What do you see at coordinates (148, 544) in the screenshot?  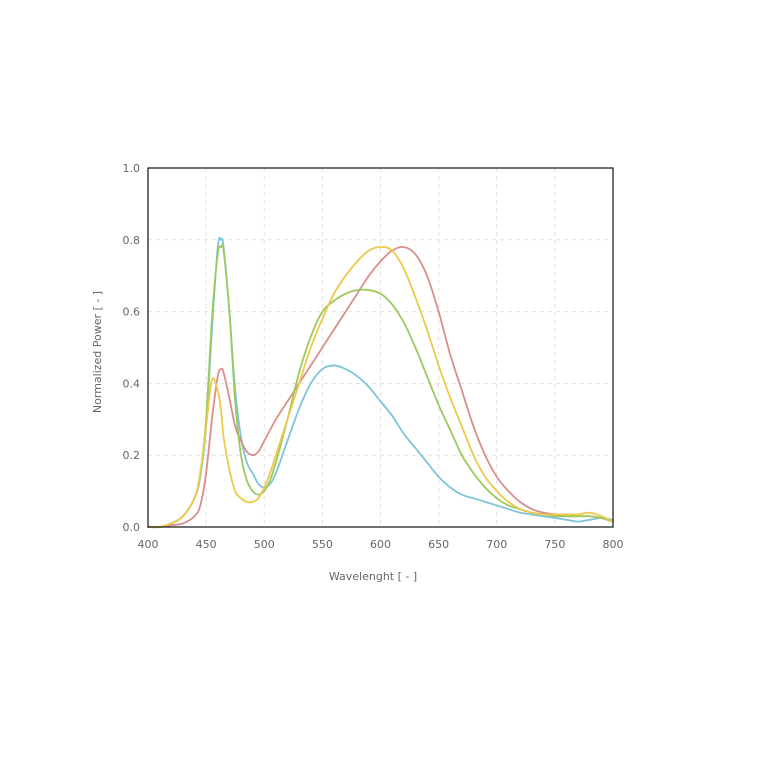 I see `x-tick-label: 400` at bounding box center [148, 544].